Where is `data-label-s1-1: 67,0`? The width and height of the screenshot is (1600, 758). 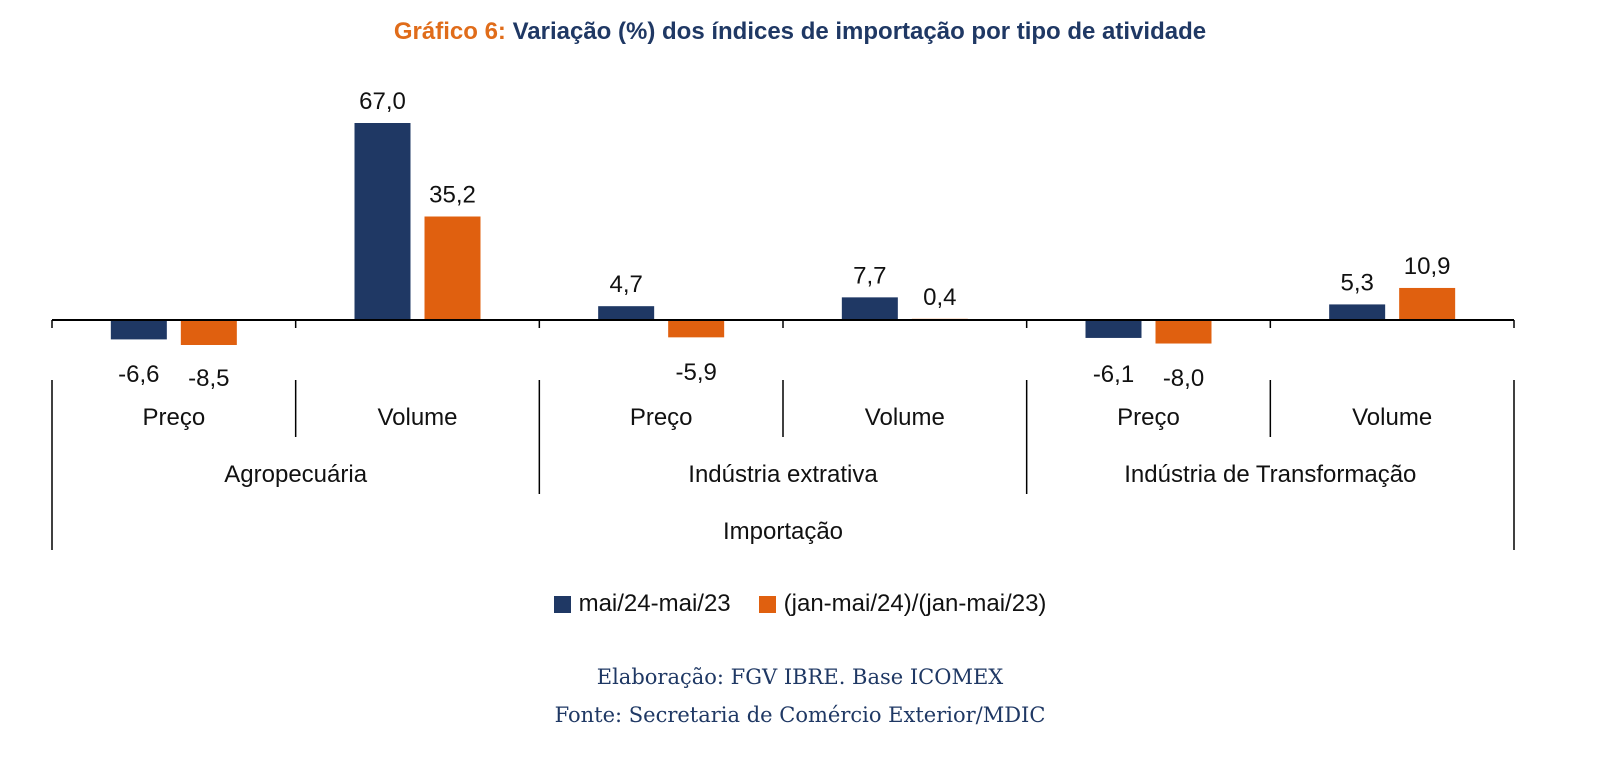
data-label-s1-1: 67,0 is located at coordinates (382, 101).